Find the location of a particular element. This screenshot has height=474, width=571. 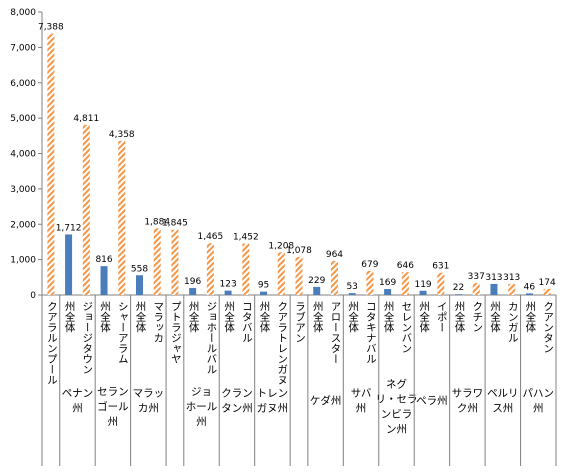

category-label: イポー is located at coordinates (442, 317).